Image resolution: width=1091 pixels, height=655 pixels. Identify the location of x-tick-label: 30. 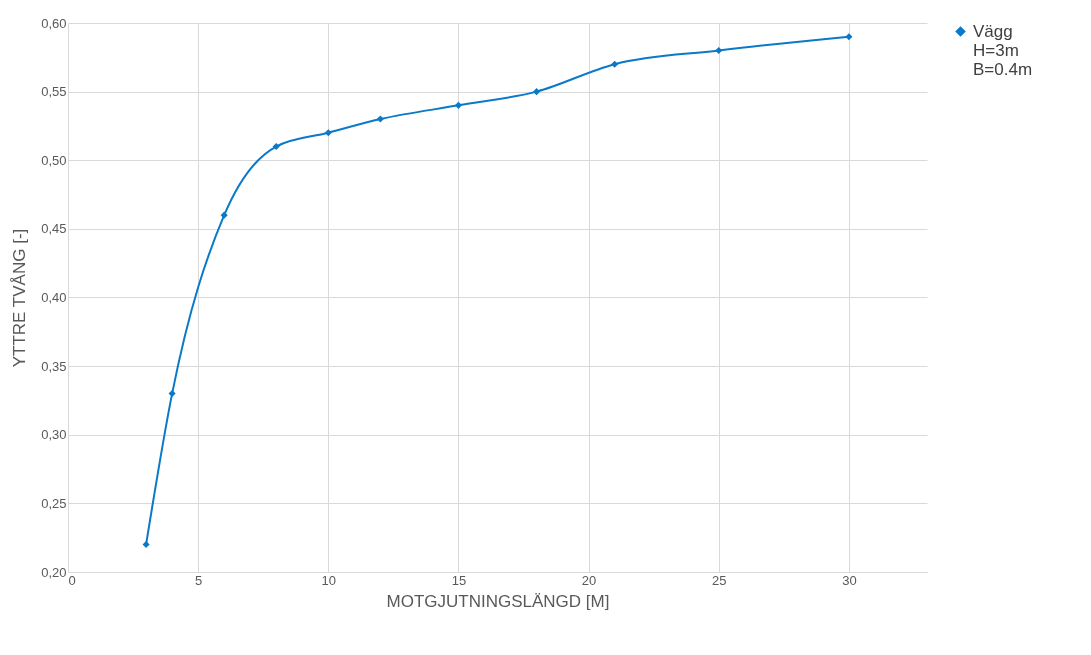
(849, 580).